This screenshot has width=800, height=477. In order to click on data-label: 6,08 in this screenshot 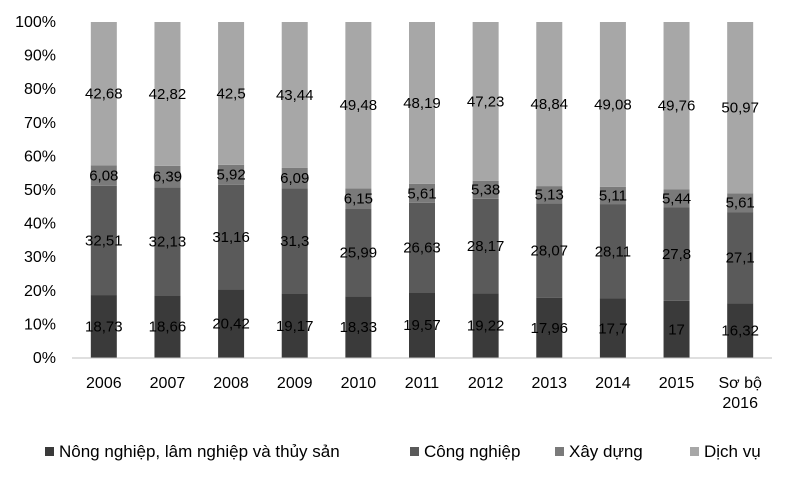, I will do `click(103, 176)`.